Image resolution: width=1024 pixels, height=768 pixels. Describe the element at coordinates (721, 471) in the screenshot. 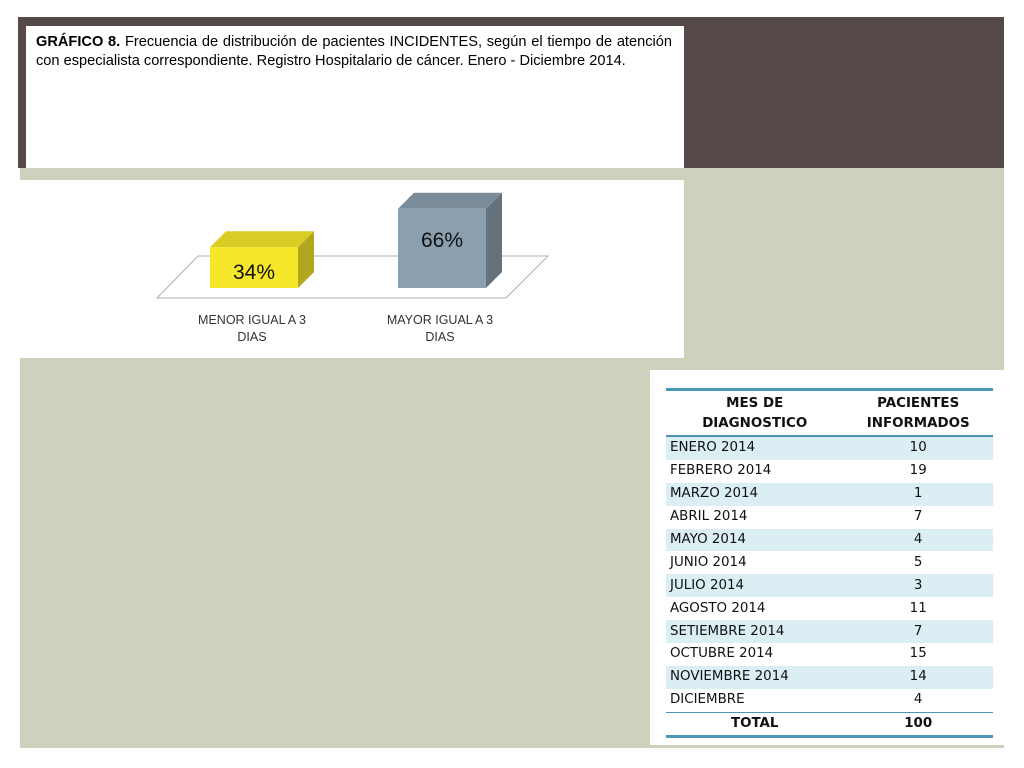

I see `month-cell: FEBRERO 2014` at that location.